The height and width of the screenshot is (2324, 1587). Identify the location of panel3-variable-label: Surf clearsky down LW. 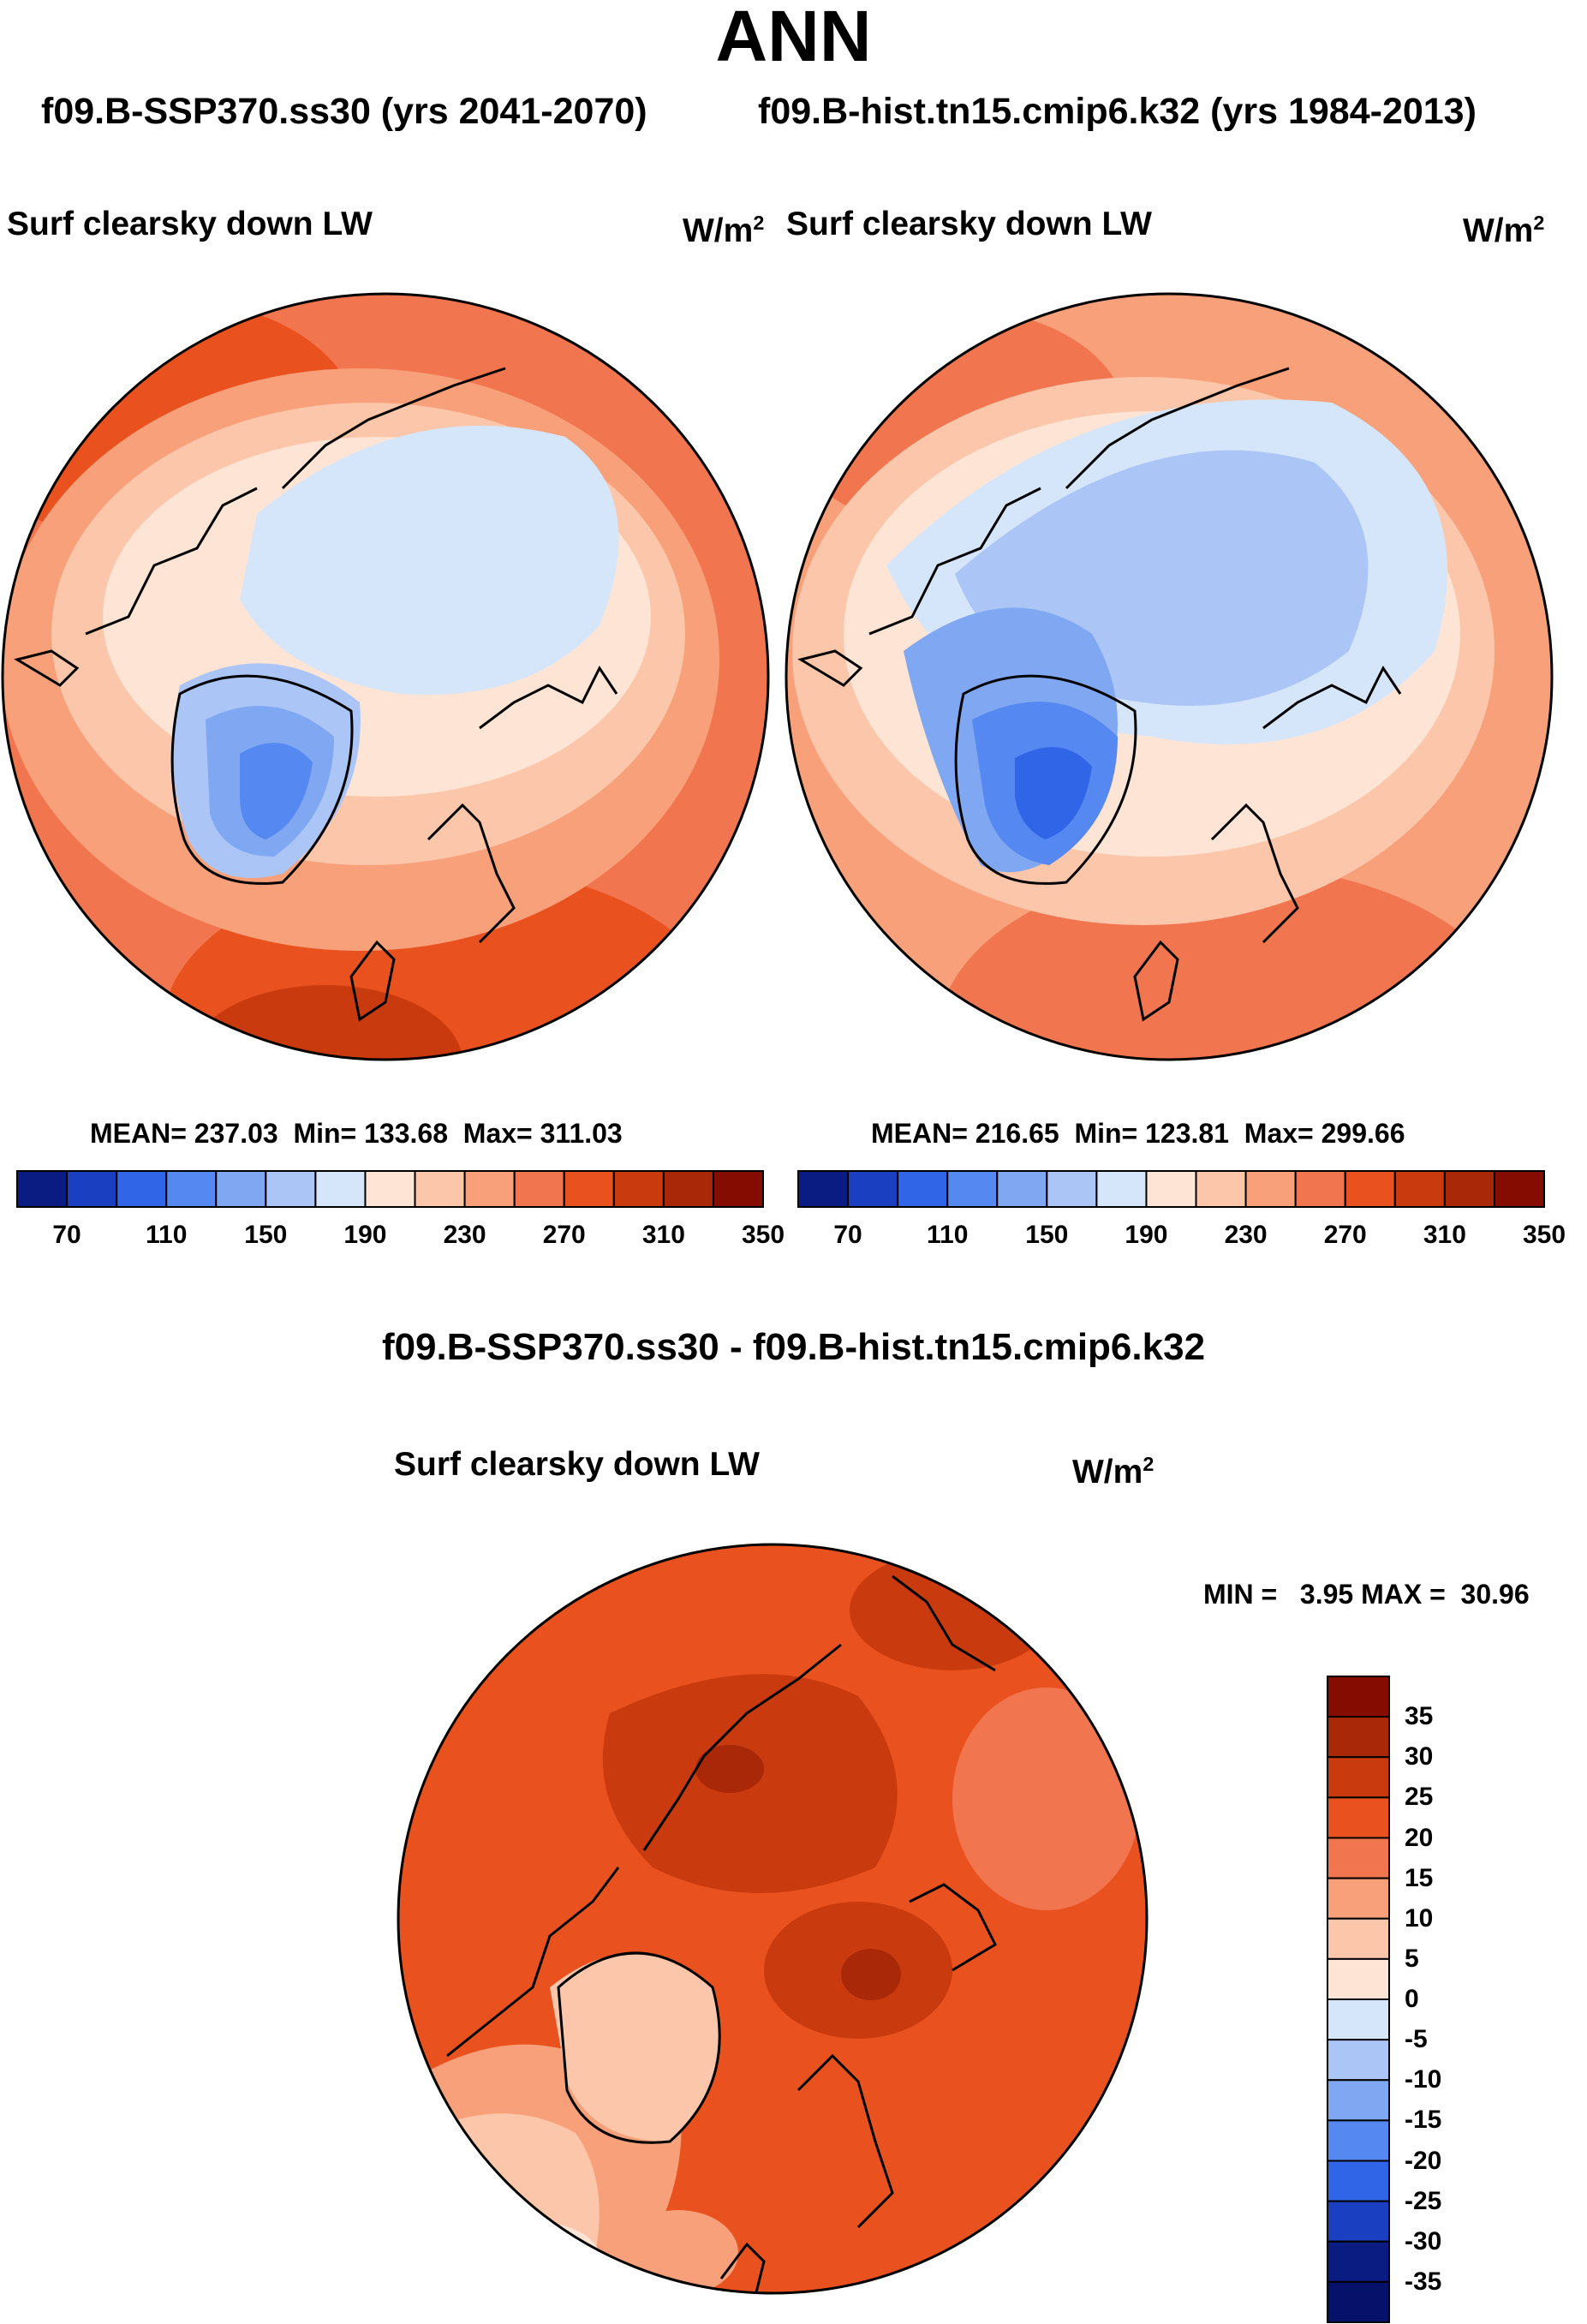
(577, 1464).